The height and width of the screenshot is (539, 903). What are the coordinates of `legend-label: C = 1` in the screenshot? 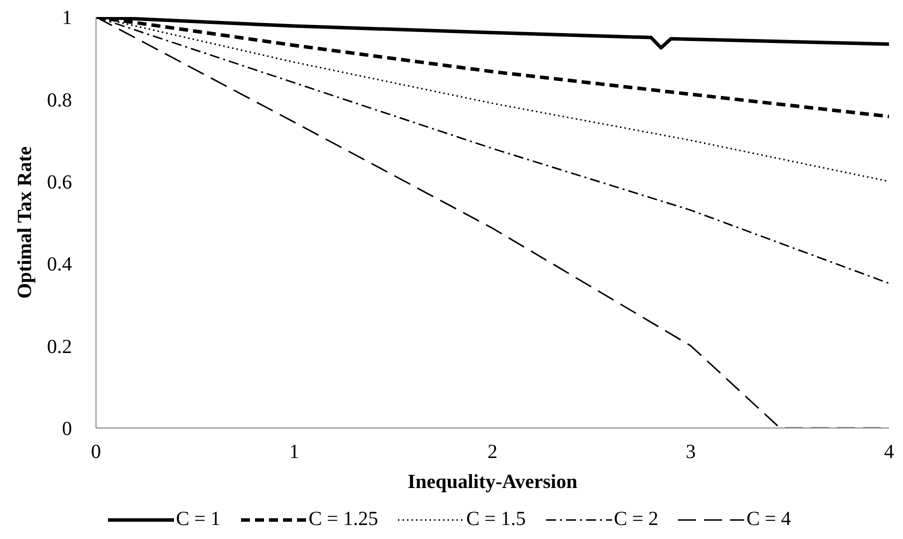 It's located at (198, 519).